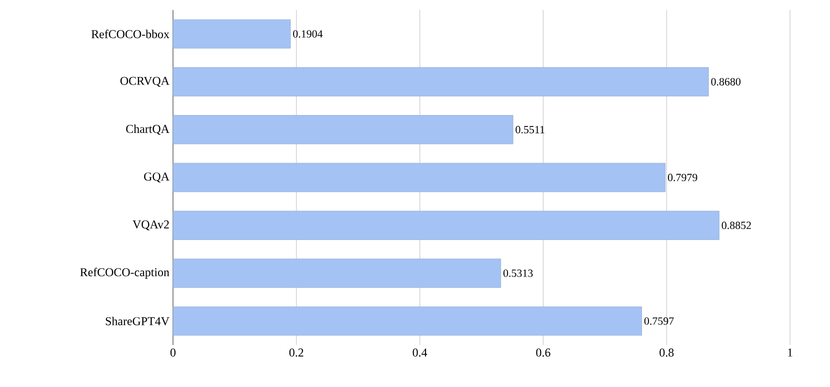  I want to click on y-tick-label: OCRVQA, so click(145, 81).